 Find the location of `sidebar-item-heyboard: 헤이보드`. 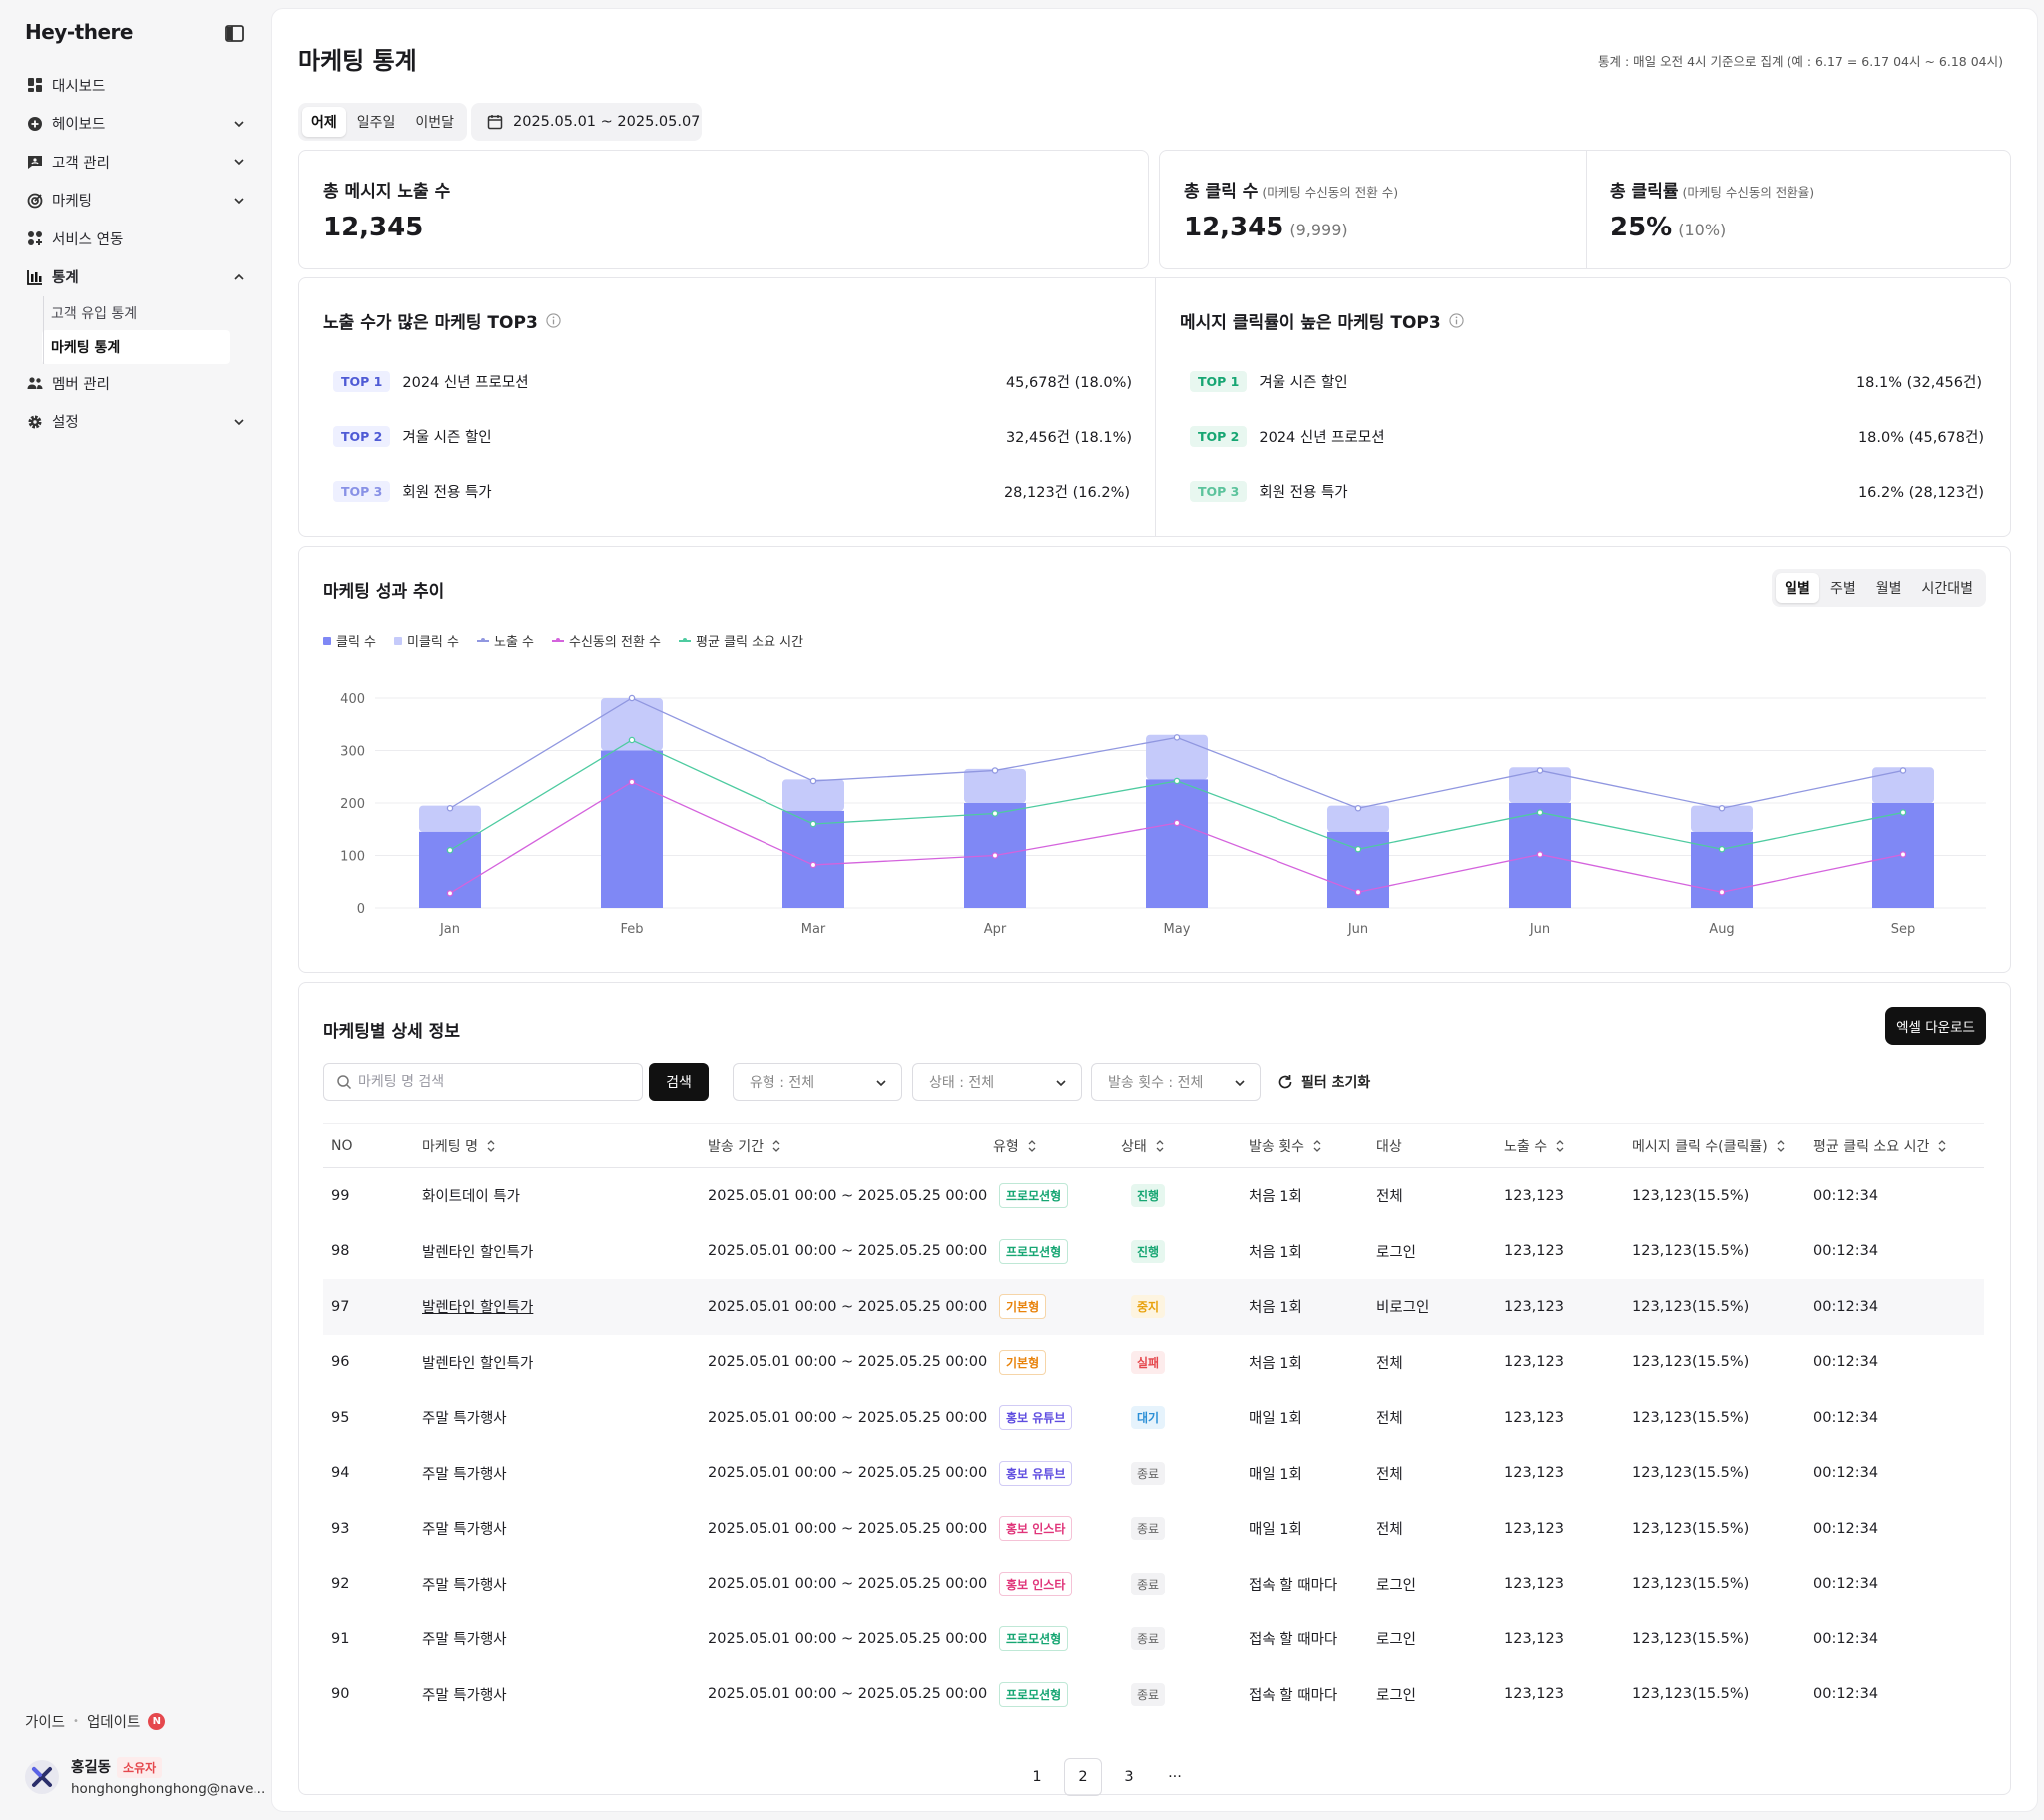

sidebar-item-heyboard: 헤이보드 is located at coordinates (136, 124).